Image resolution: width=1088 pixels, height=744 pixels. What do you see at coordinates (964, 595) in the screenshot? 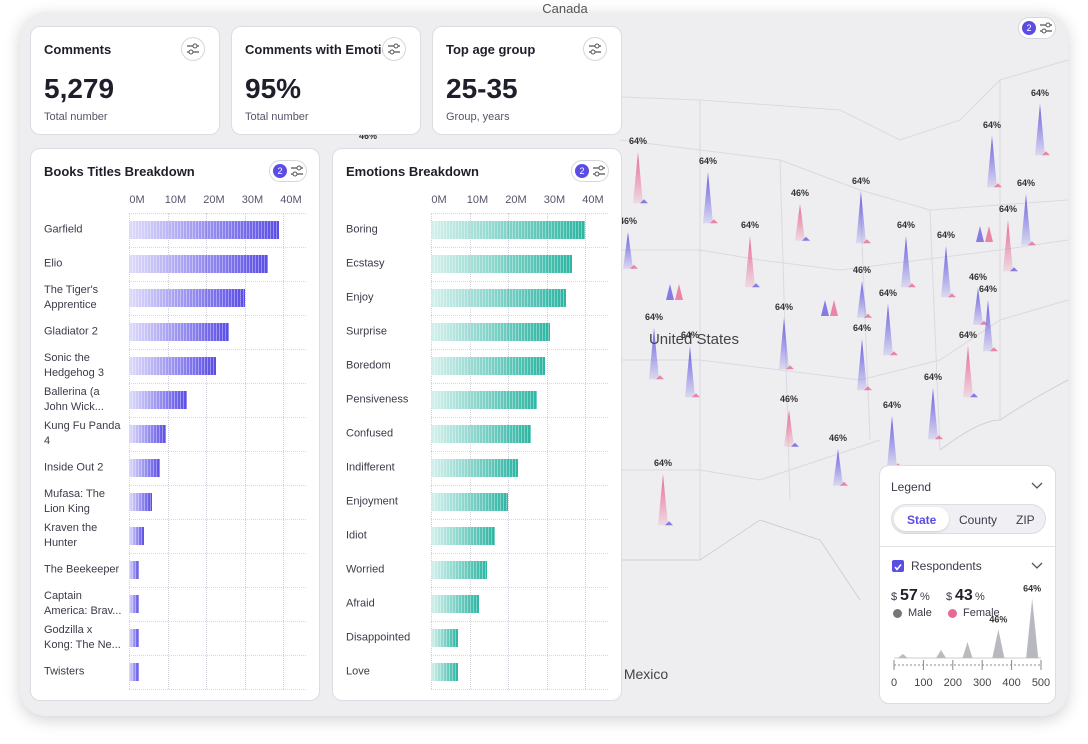
I see `share-value: 43` at bounding box center [964, 595].